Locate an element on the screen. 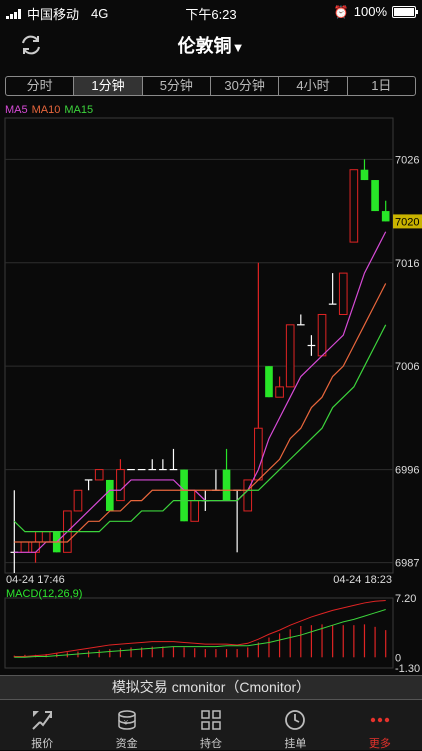 The image size is (422, 751). macd-tick-label: 7.20 is located at coordinates (405, 599).